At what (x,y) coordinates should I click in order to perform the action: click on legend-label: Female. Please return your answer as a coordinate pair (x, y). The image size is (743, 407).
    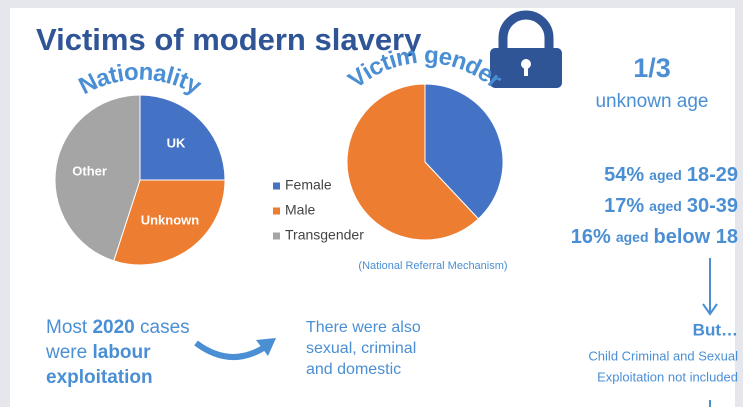
    Looking at the image, I should click on (308, 185).